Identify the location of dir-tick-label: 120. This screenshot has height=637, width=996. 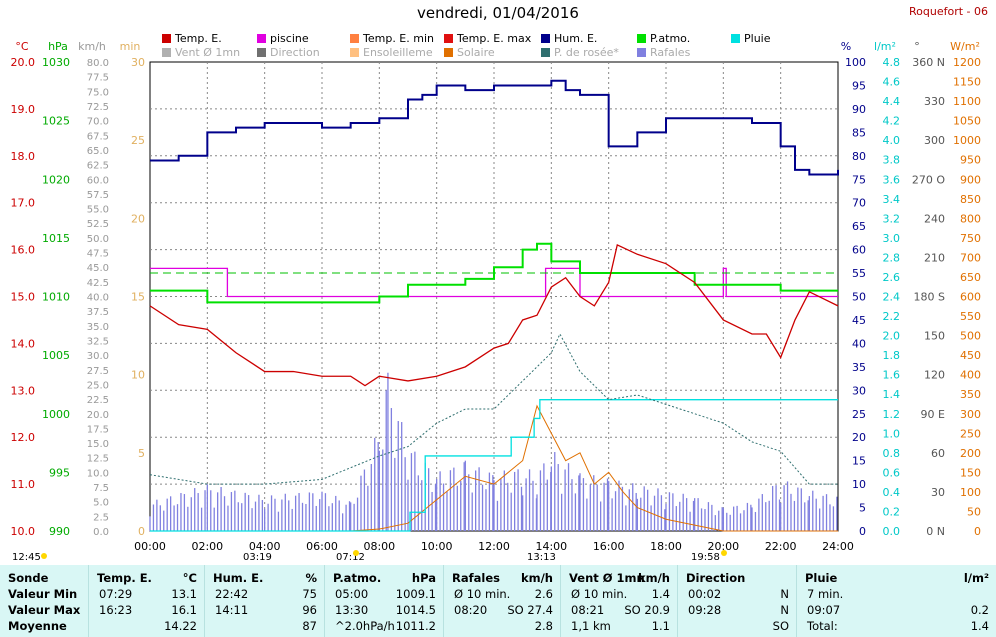
(934, 375).